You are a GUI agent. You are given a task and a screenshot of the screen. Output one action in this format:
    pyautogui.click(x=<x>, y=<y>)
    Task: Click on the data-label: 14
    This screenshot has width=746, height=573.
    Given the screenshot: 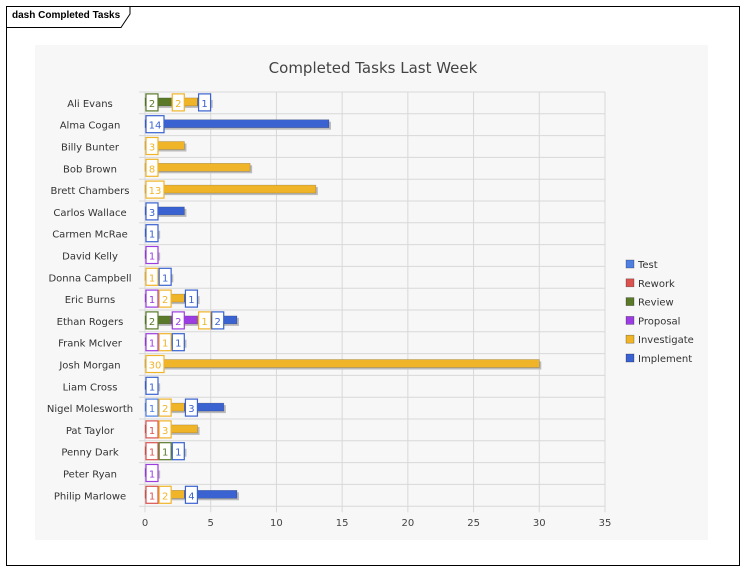 What is the action you would take?
    pyautogui.click(x=155, y=126)
    